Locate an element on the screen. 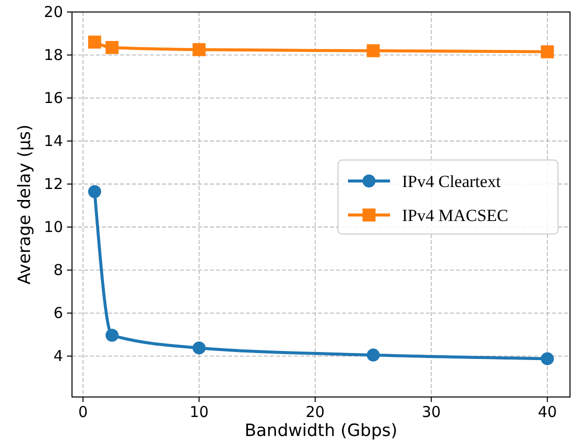  y-tick-label: 18 is located at coordinates (53, 55).